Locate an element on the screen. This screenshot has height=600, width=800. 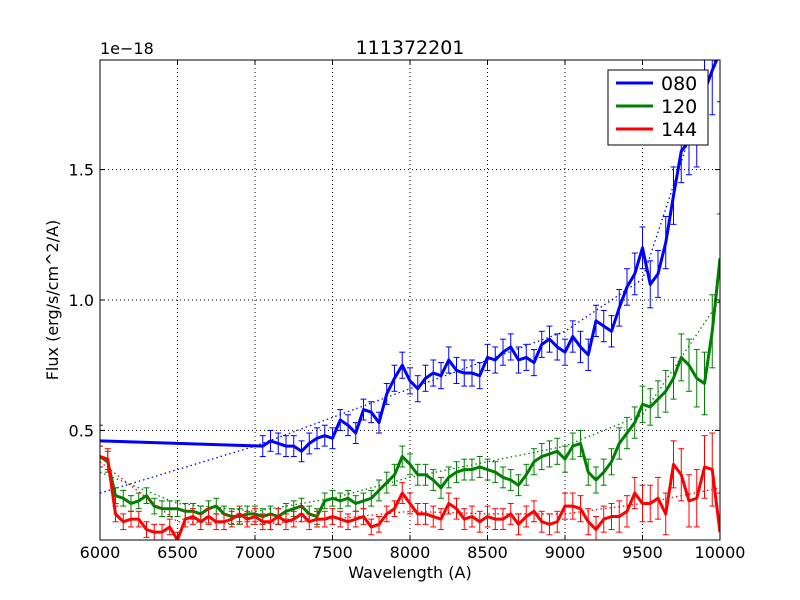
legend-label-080: 080 is located at coordinates (679, 84).